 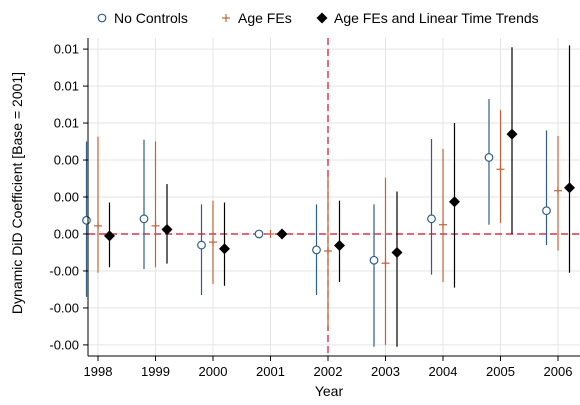 What do you see at coordinates (385, 371) in the screenshot?
I see `x-tick-label: 2003` at bounding box center [385, 371].